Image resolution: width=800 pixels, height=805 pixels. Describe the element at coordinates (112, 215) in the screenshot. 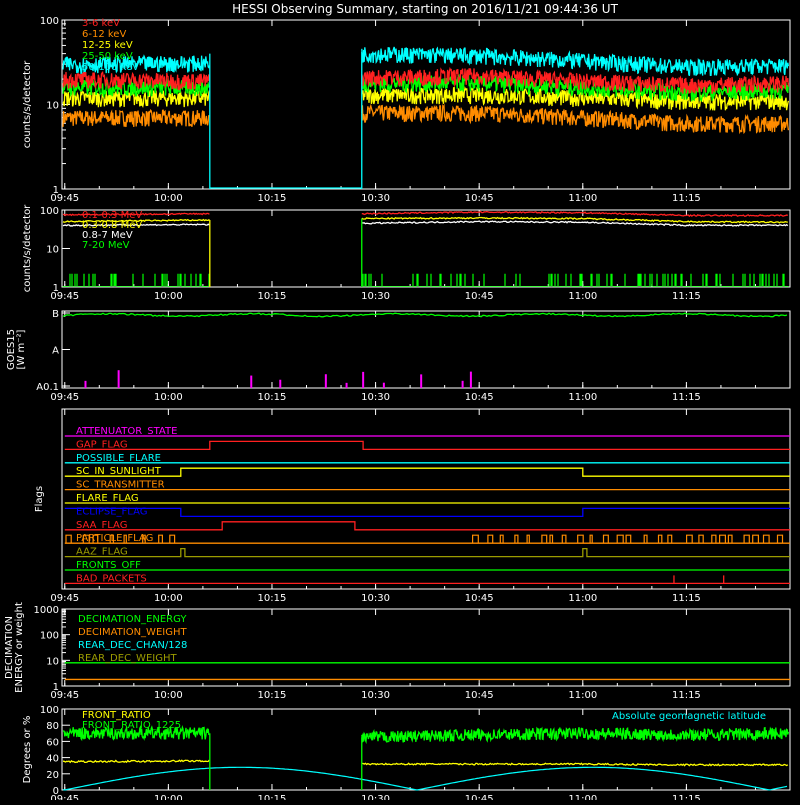

I see `legend-entry: 0.1-0.3 MeV` at that location.